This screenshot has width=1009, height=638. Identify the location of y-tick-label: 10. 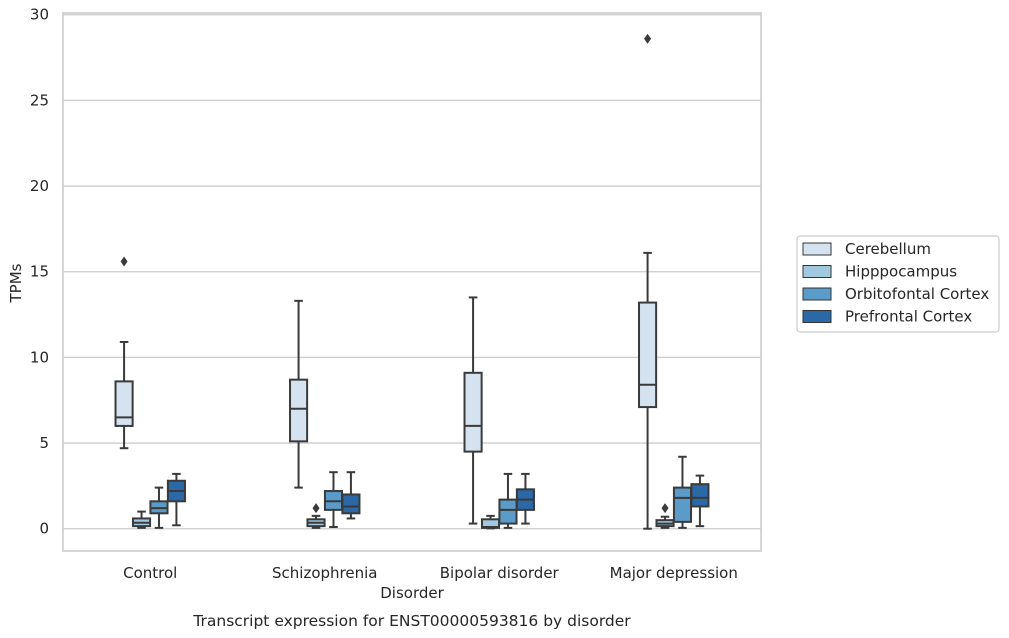
(39, 357).